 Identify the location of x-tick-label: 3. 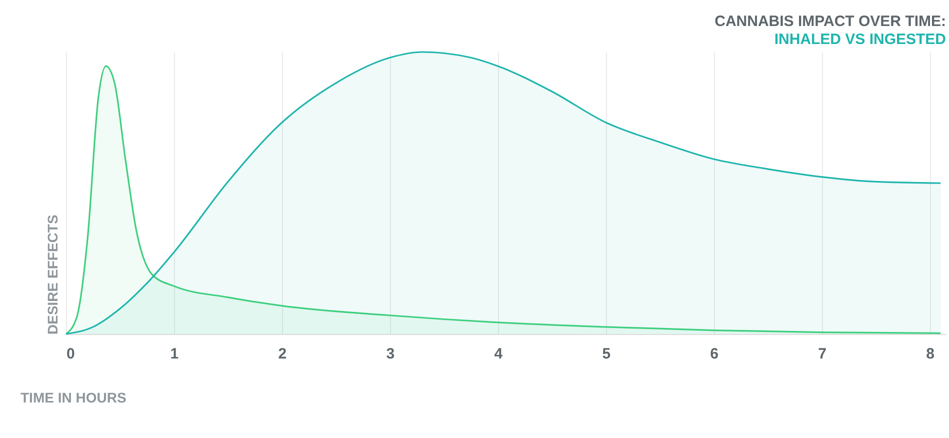
(390, 354).